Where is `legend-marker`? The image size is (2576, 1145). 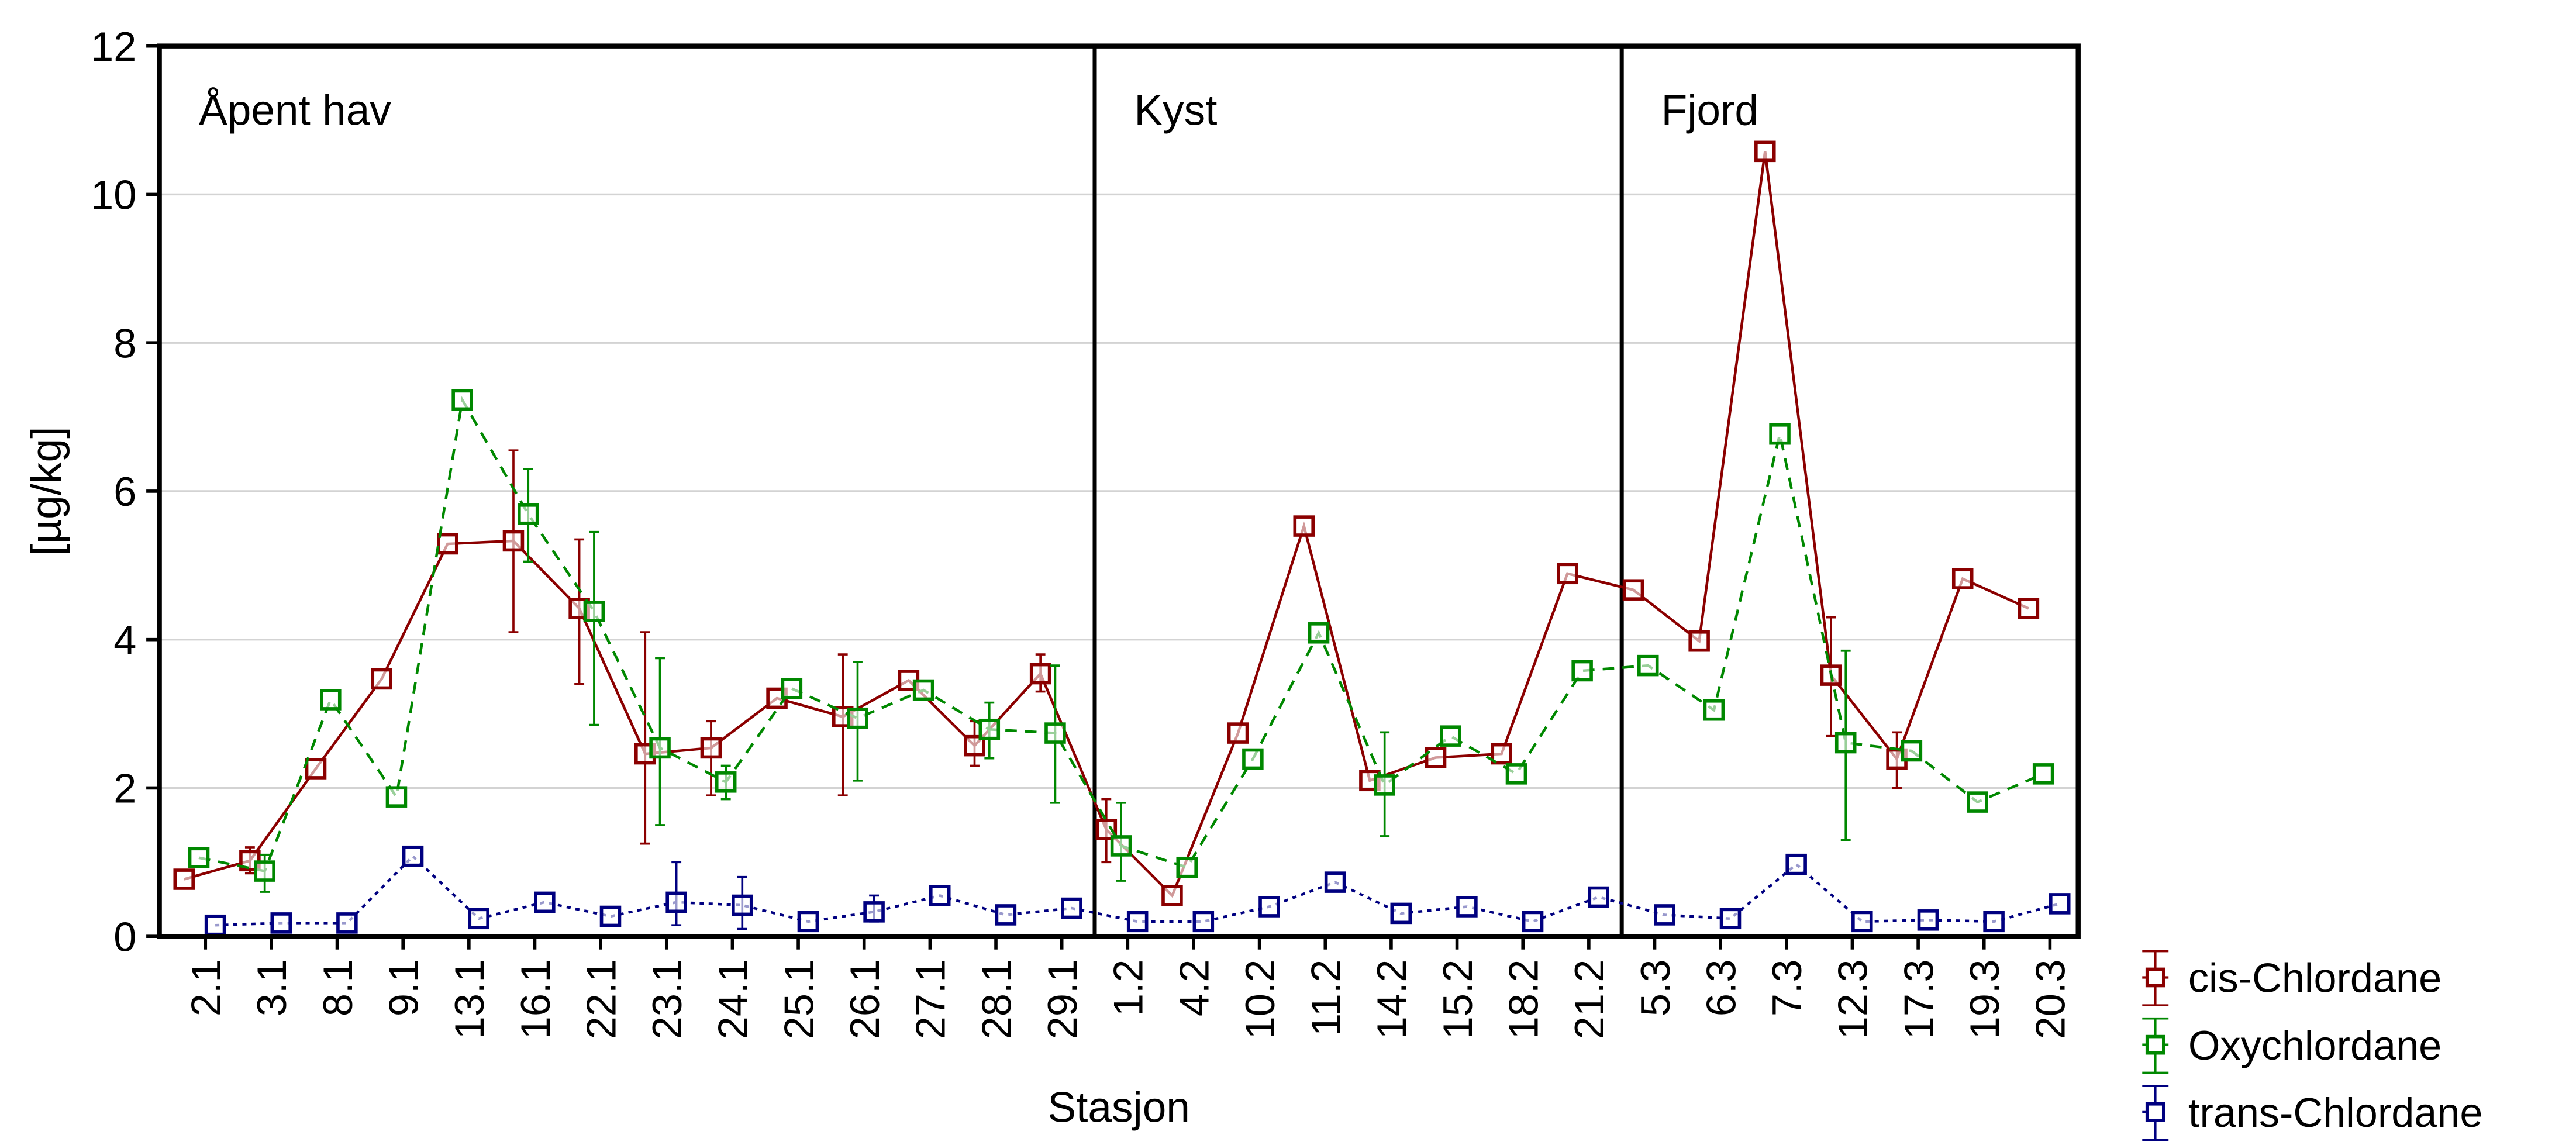 legend-marker is located at coordinates (2155, 1112).